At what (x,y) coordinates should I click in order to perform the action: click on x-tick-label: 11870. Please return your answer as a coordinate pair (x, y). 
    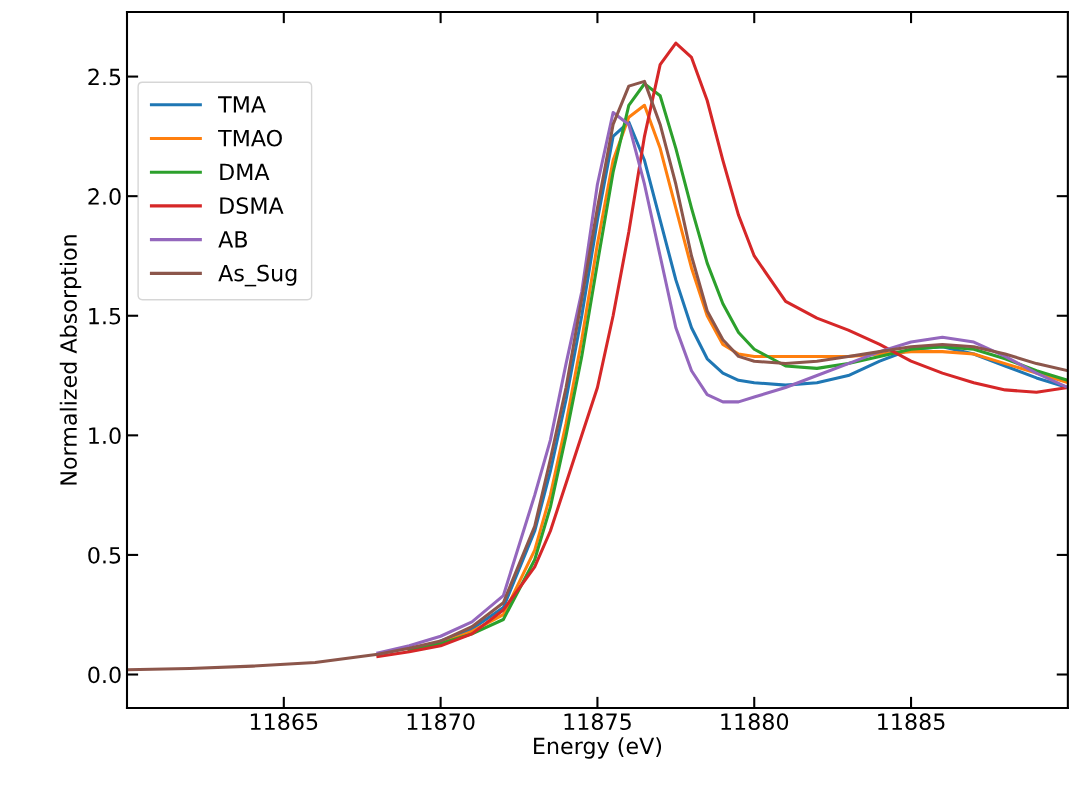
    Looking at the image, I should click on (441, 722).